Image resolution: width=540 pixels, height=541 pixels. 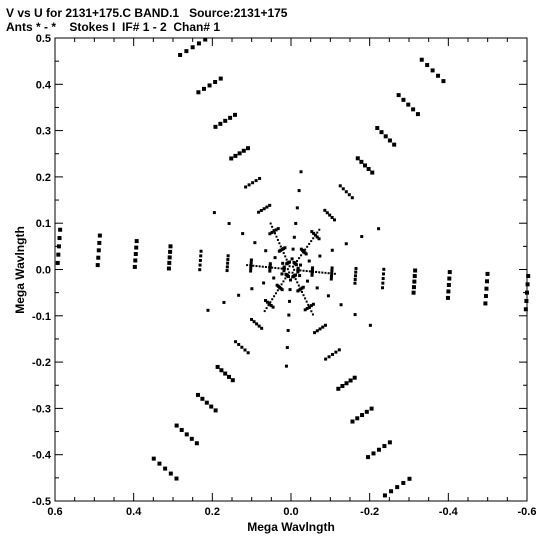 What do you see at coordinates (212, 512) in the screenshot?
I see `x-tick-label: 0.2` at bounding box center [212, 512].